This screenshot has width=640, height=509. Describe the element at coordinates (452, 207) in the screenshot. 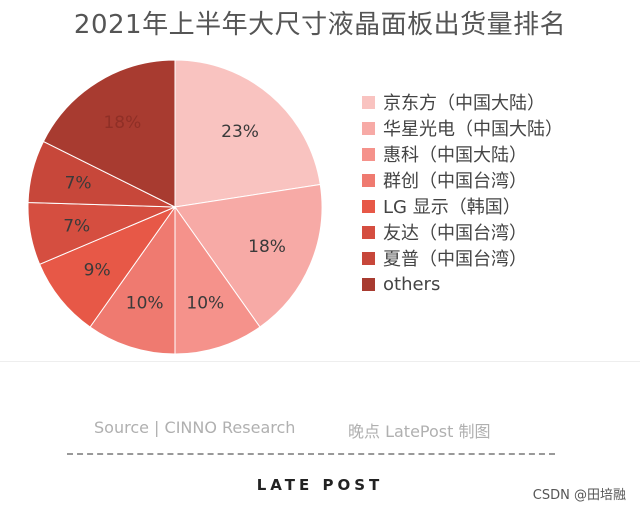

I see `legend-label: LG 显示（韩国）` at that location.